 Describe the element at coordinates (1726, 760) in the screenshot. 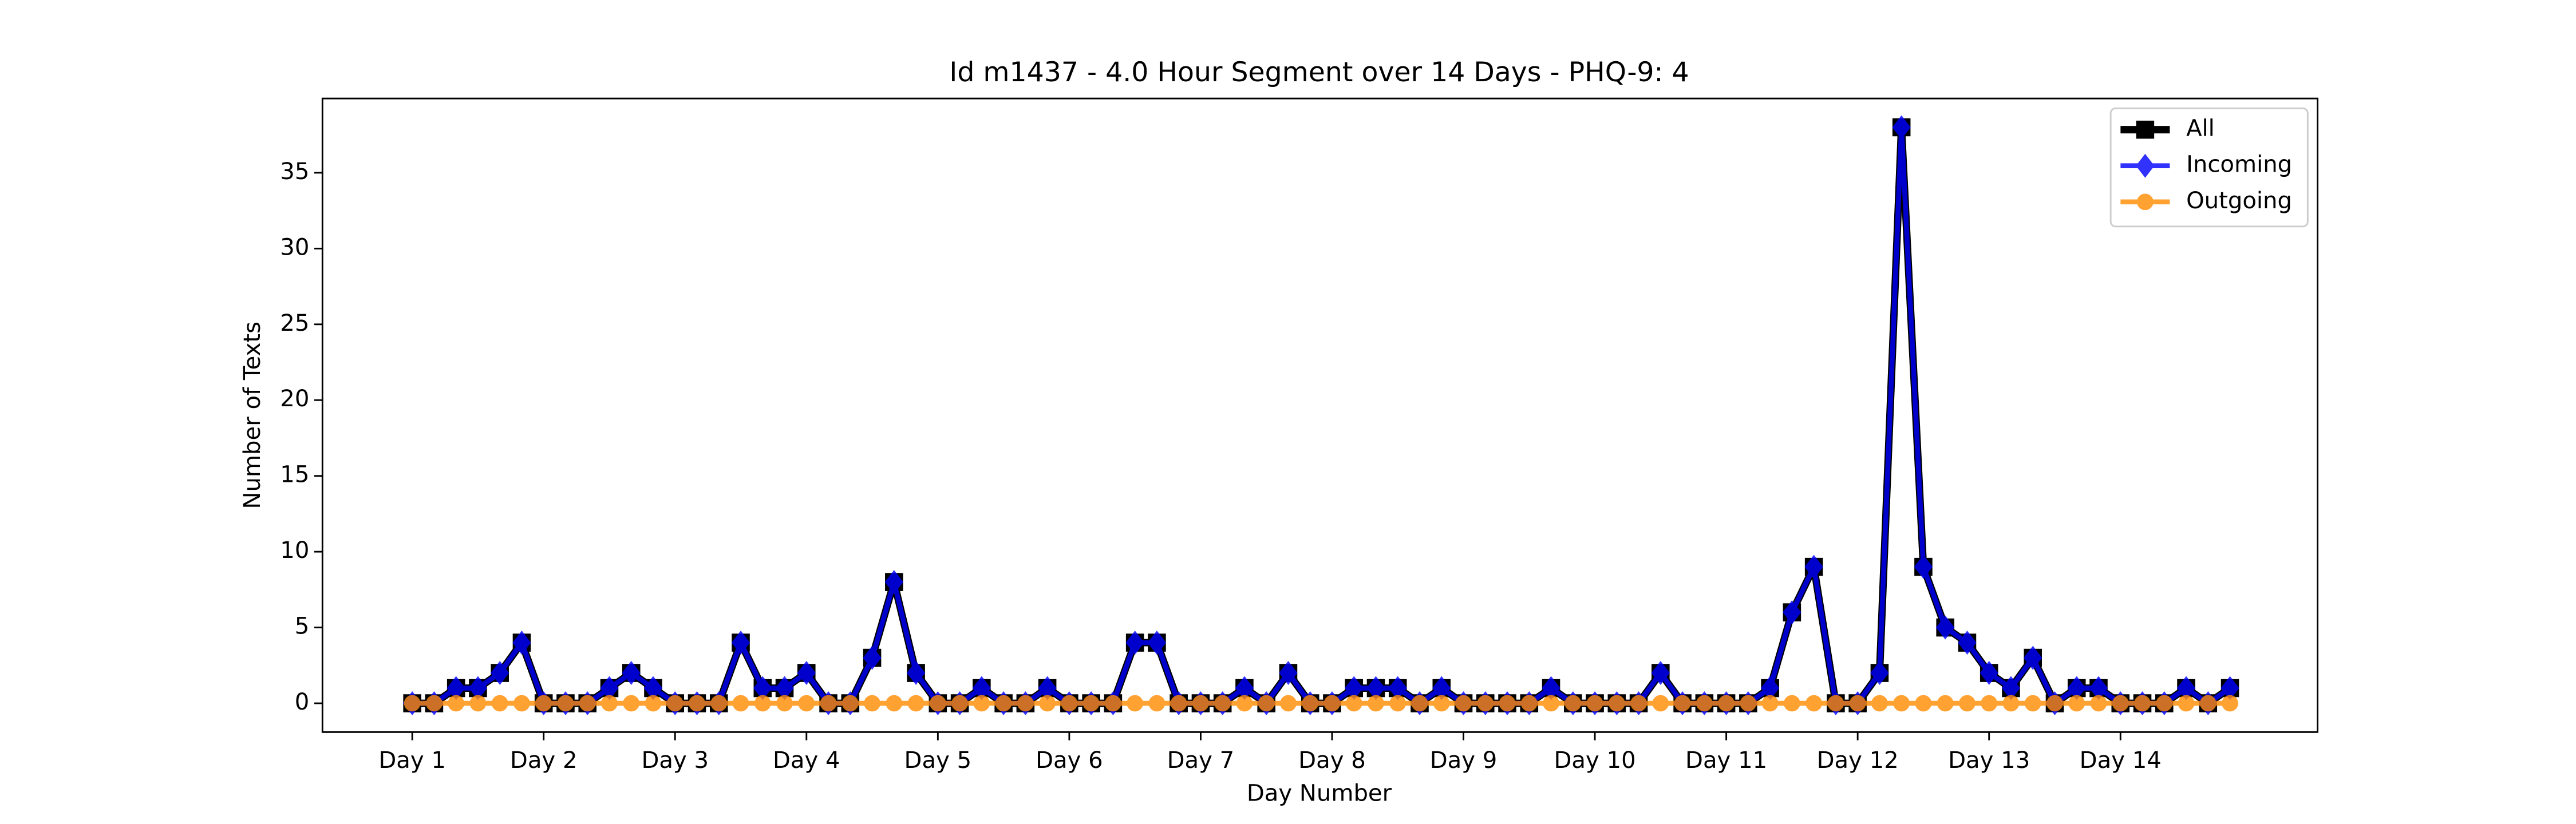

I see `x-tick-label: Day 11` at that location.